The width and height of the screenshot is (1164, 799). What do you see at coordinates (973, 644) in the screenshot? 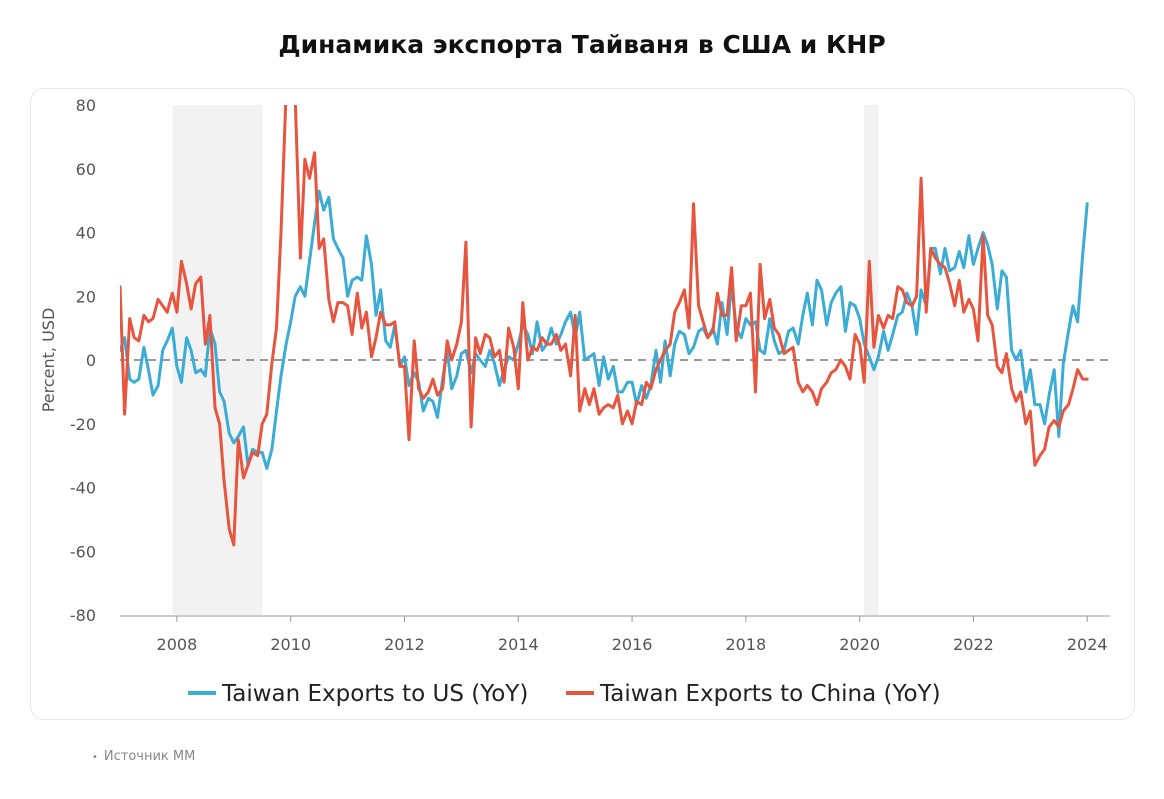
I see `x-tick-label: 2022` at bounding box center [973, 644].